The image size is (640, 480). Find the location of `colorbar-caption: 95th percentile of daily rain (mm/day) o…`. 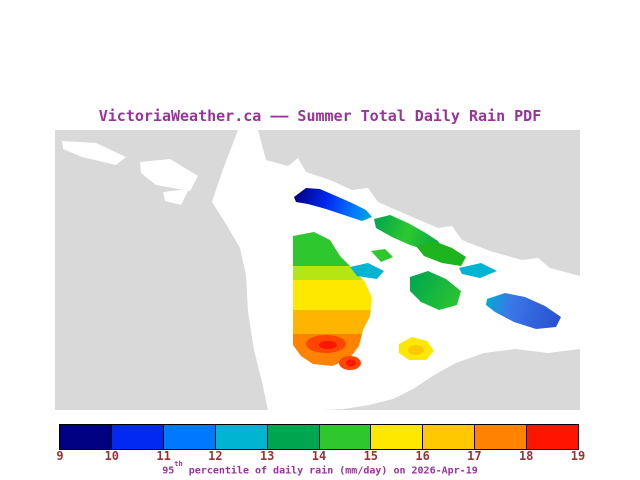

colorbar-caption: 95th percentile of daily rain (mm/day) o… is located at coordinates (320, 468).